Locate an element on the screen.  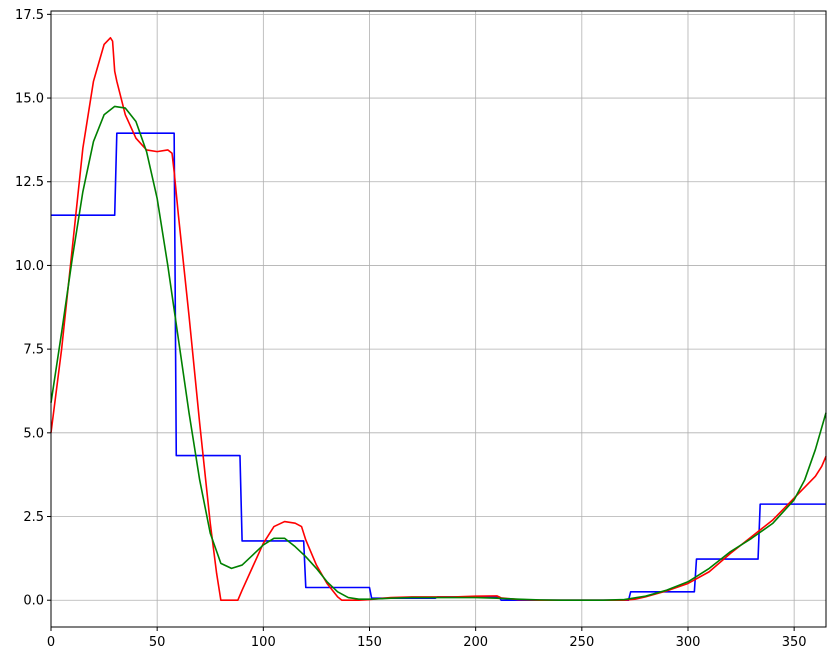
x-tick-label: 350 is located at coordinates (794, 642).